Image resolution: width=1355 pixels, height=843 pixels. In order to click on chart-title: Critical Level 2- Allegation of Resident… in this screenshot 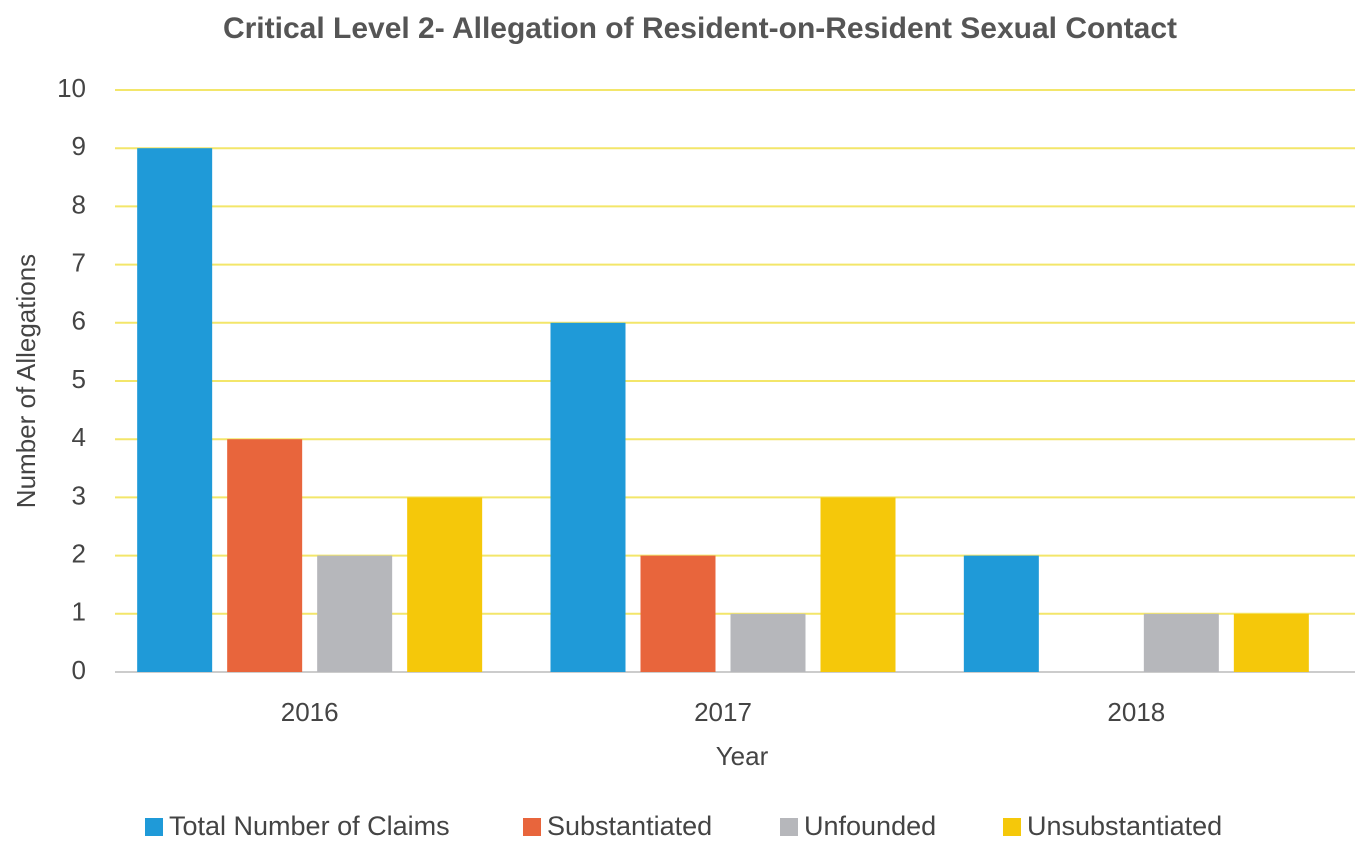, I will do `click(700, 28)`.